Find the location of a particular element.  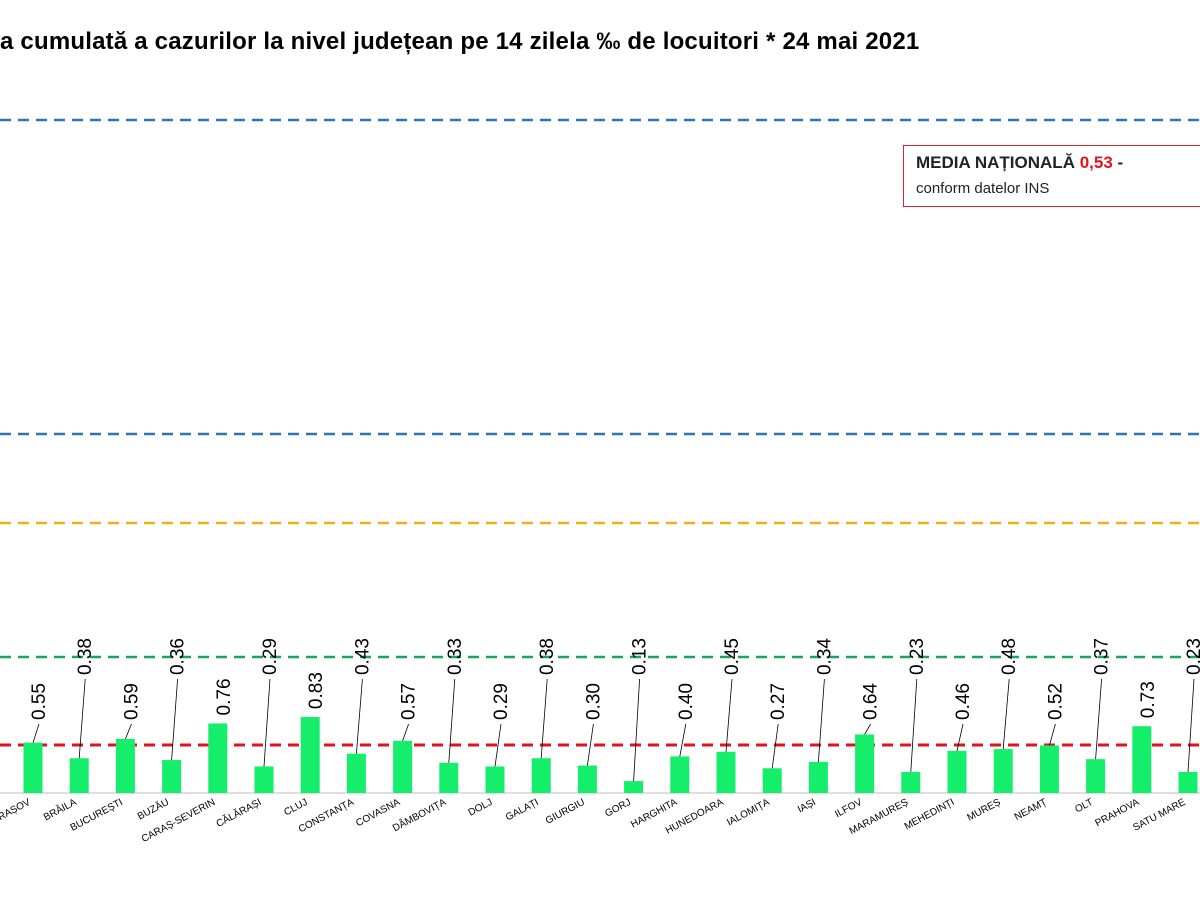

category-label: GIURGIU is located at coordinates (565, 812).